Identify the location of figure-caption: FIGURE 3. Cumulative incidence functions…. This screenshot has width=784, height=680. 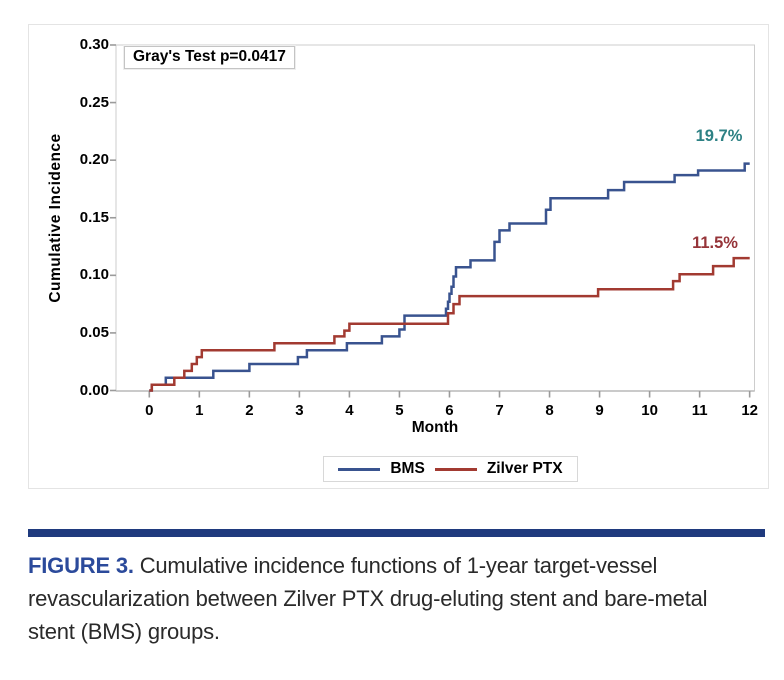
(384, 598).